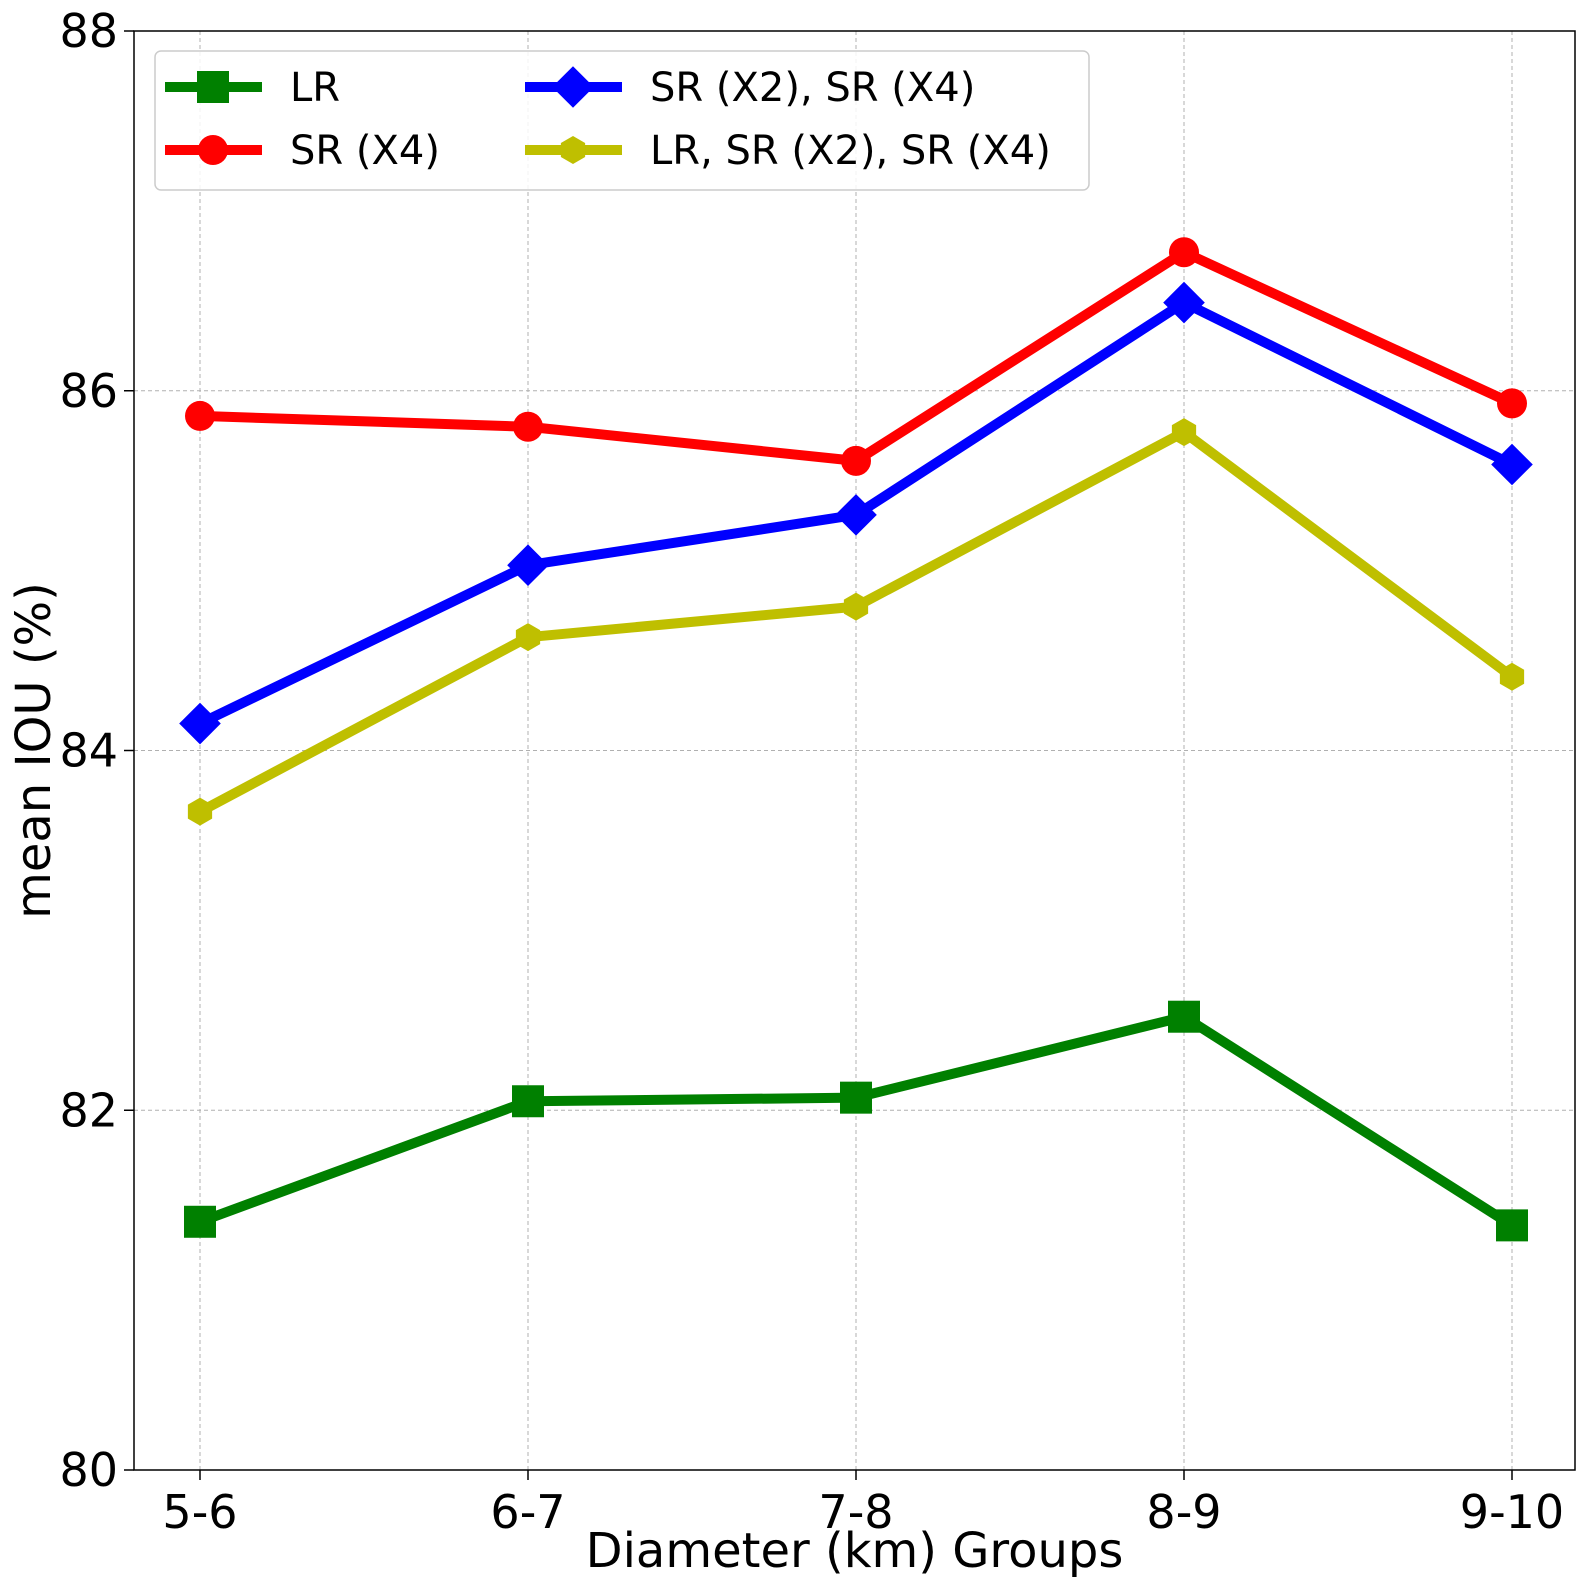 This screenshot has width=1584, height=1584. I want to click on x-tick-label: 6-7, so click(527, 1512).